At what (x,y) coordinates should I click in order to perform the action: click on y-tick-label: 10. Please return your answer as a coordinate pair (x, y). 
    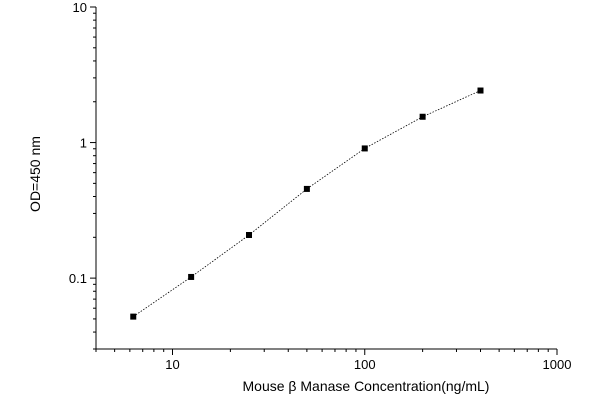
    Looking at the image, I should click on (80, 7).